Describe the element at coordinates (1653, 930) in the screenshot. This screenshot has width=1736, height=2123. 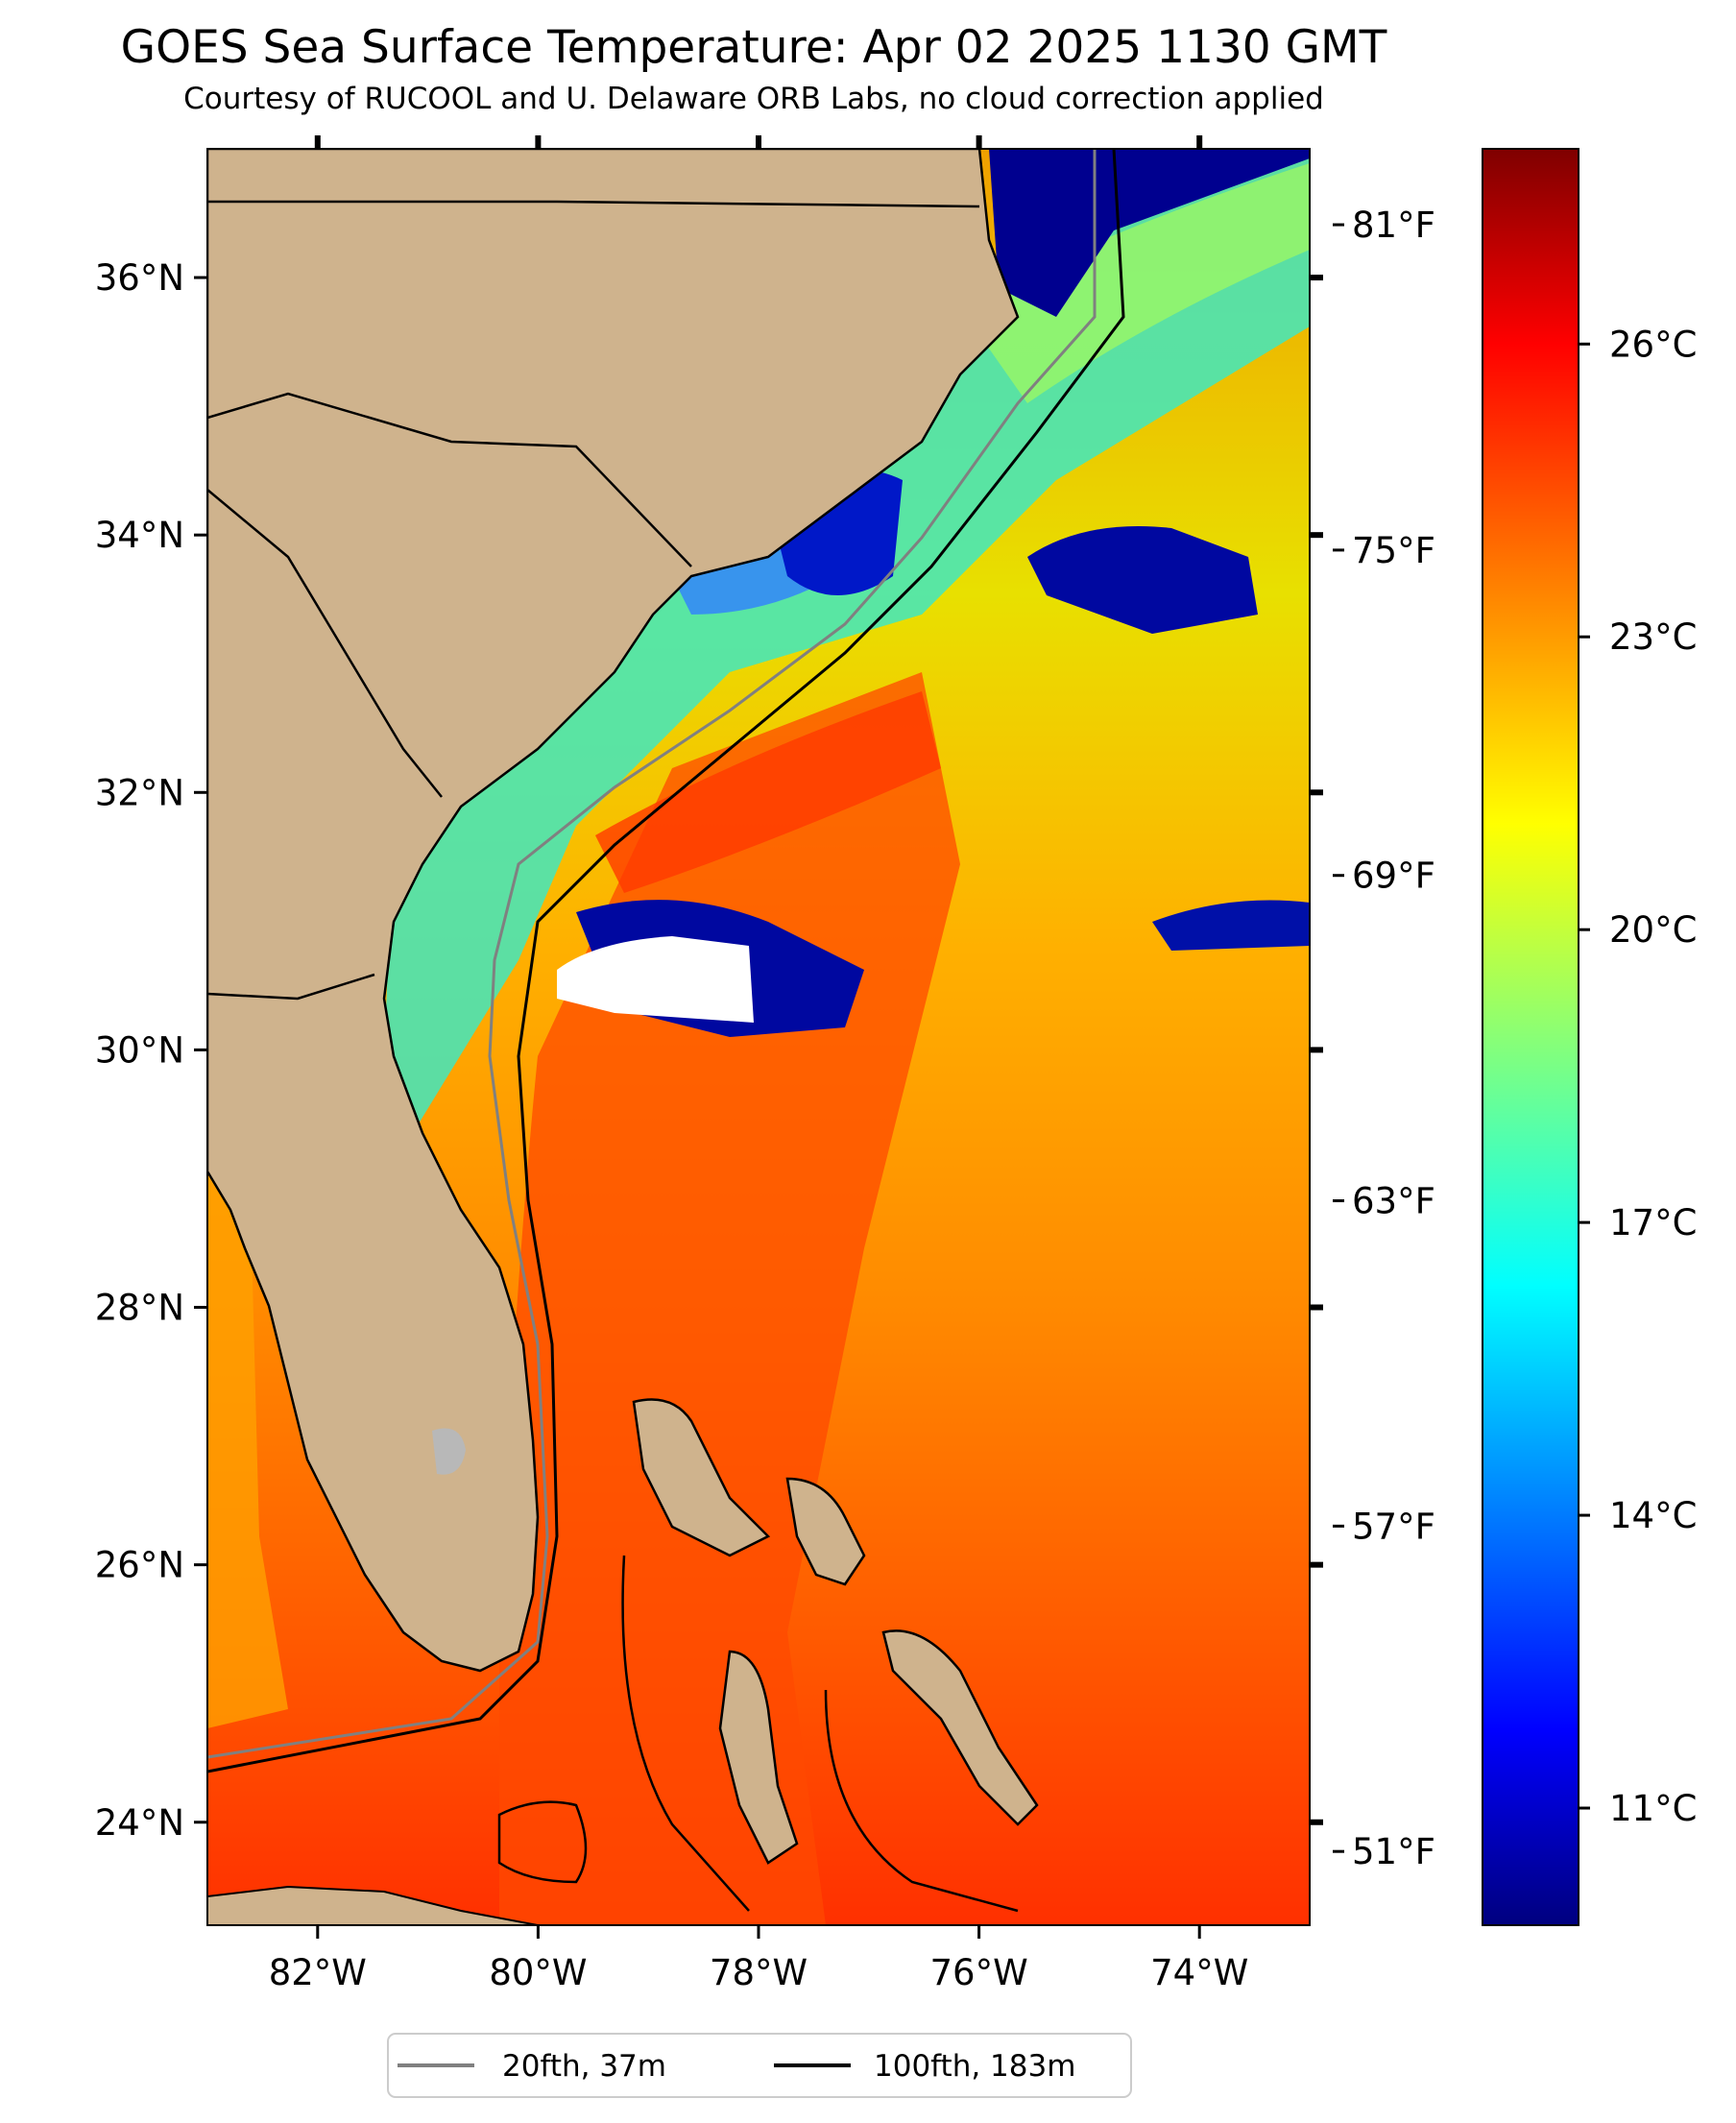
I see `celsius-tick-label: 20°C` at that location.